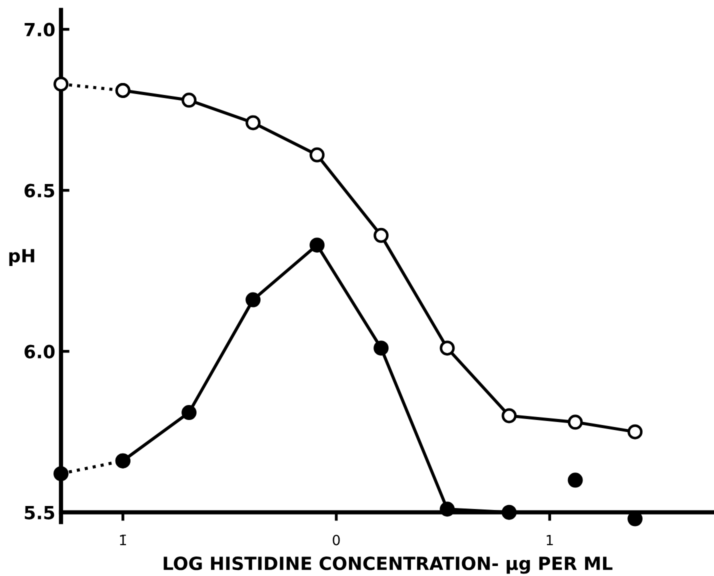 This screenshot has height=576, width=714. What do you see at coordinates (21, 257) in the screenshot?
I see `y-axis-title: pH` at bounding box center [21, 257].